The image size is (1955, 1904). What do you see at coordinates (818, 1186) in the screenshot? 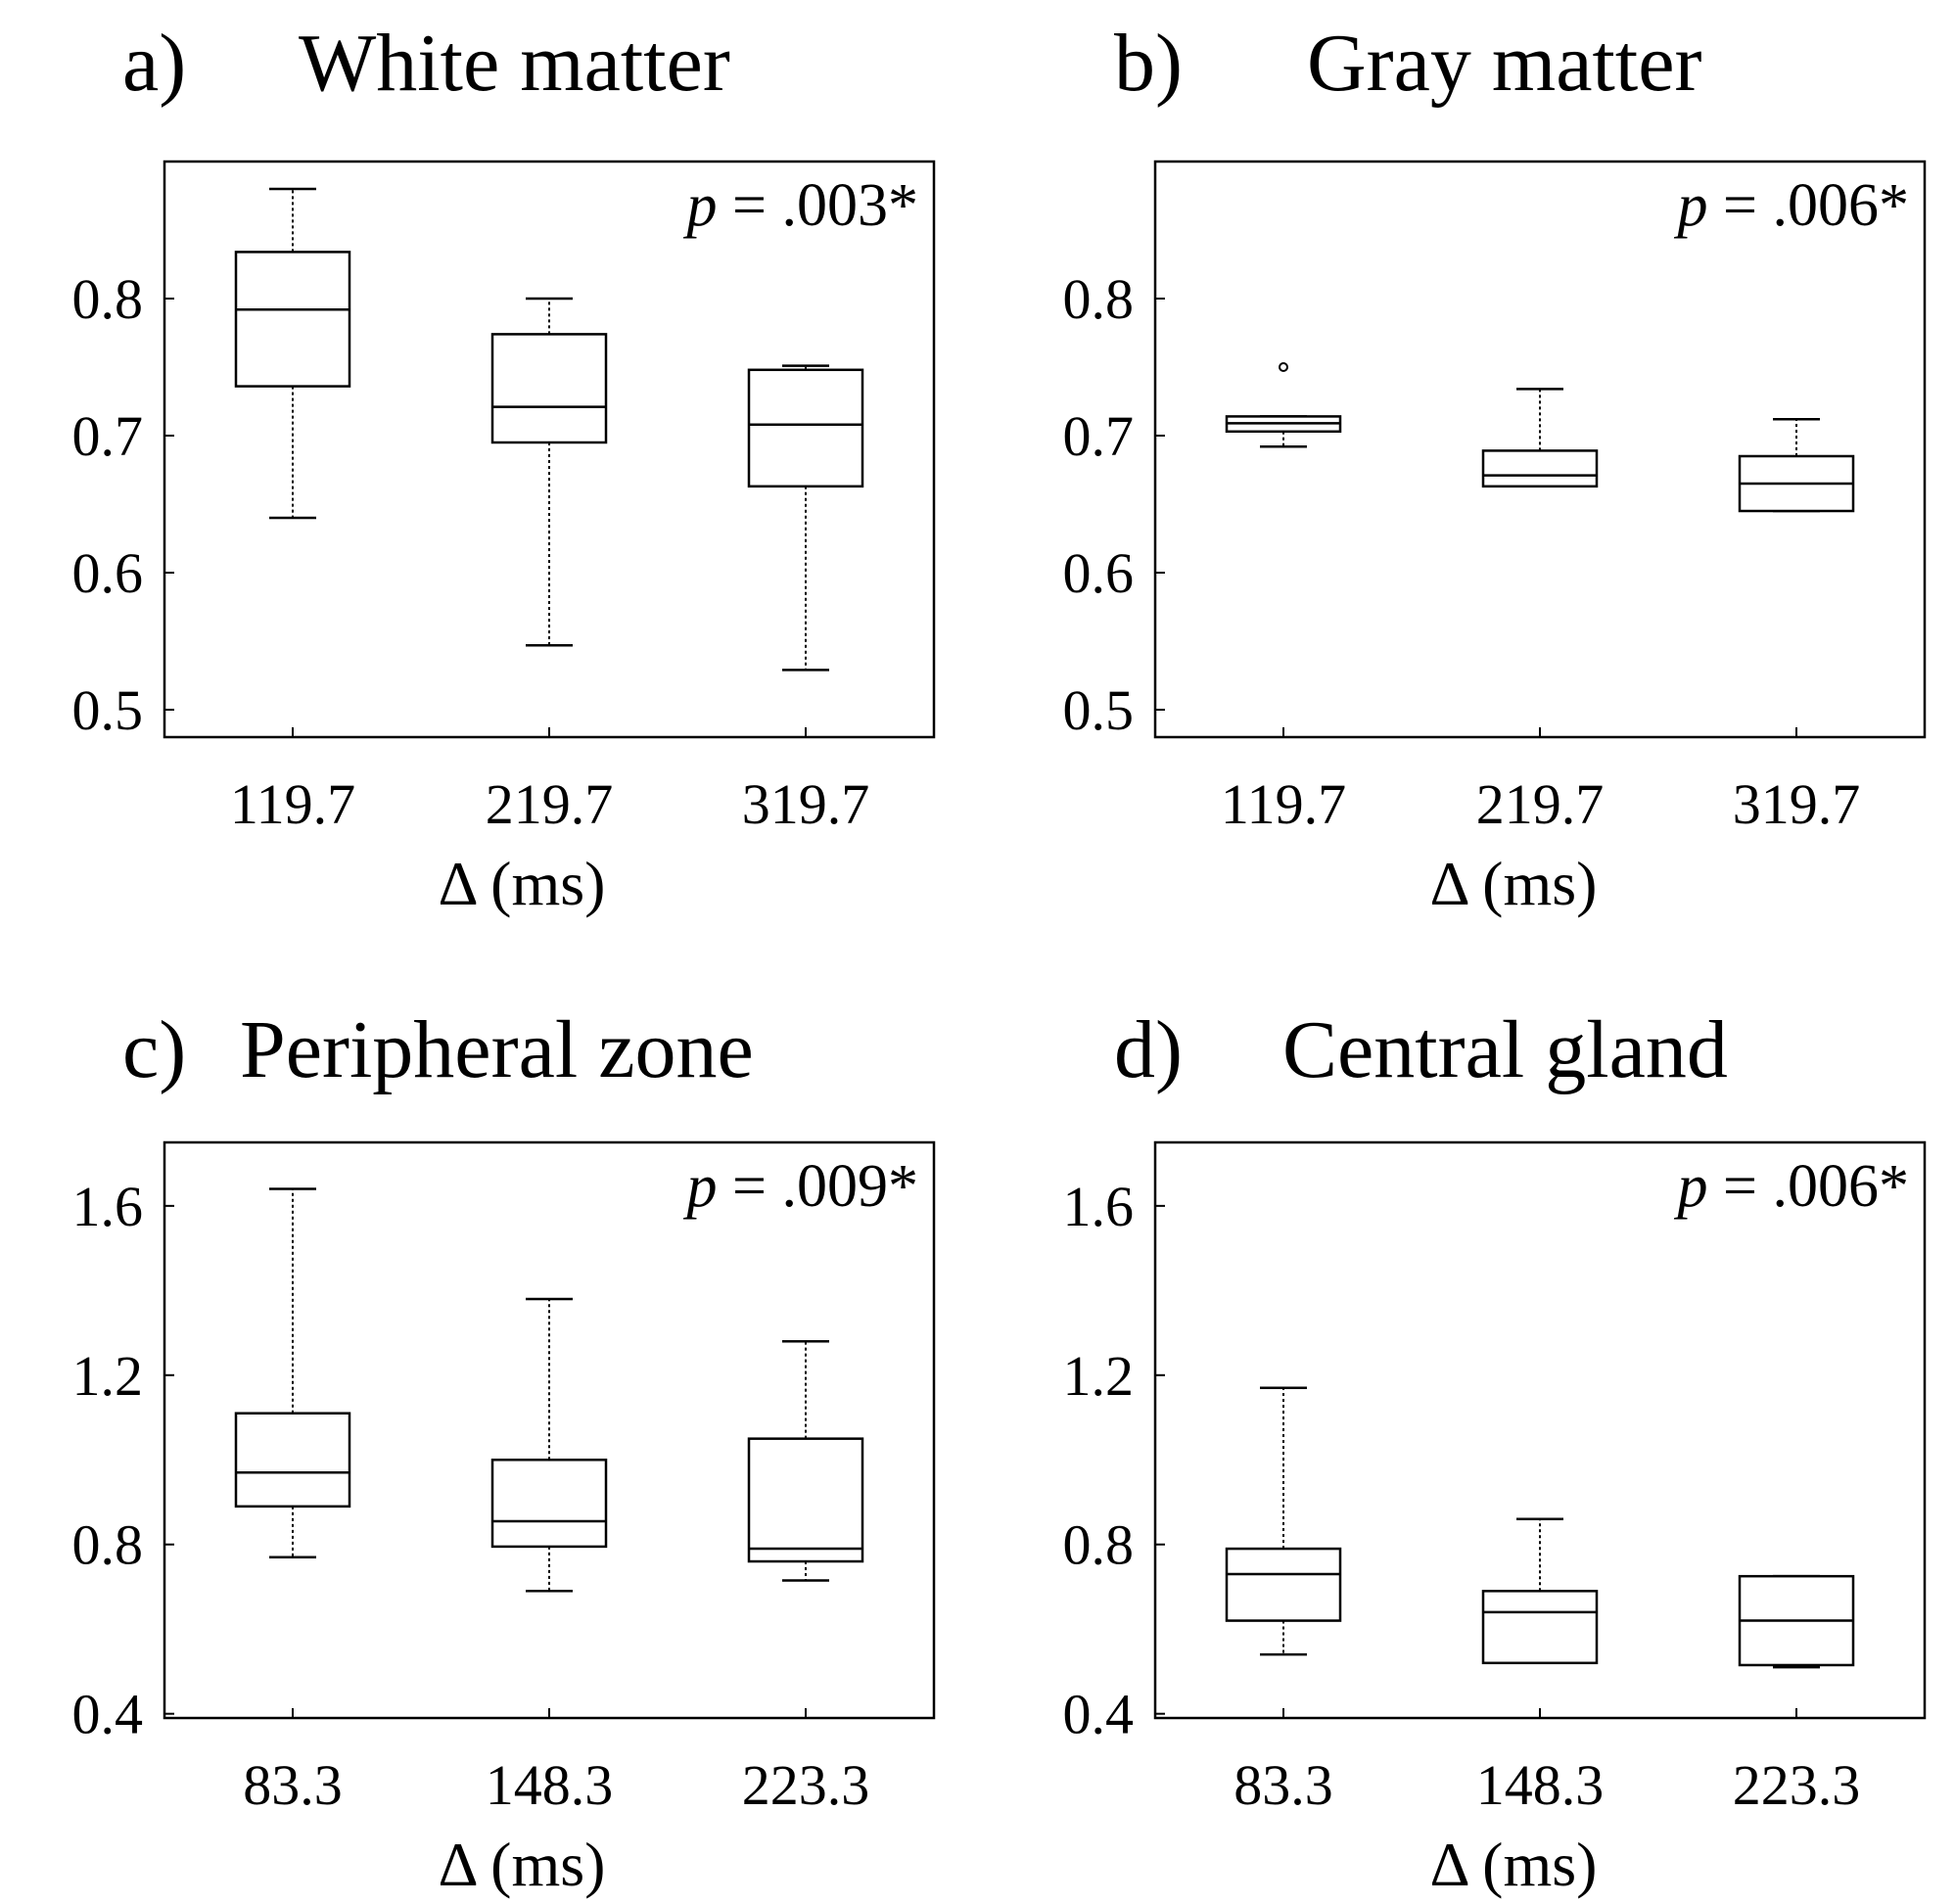
I see `p-value: = .009*` at bounding box center [818, 1186].